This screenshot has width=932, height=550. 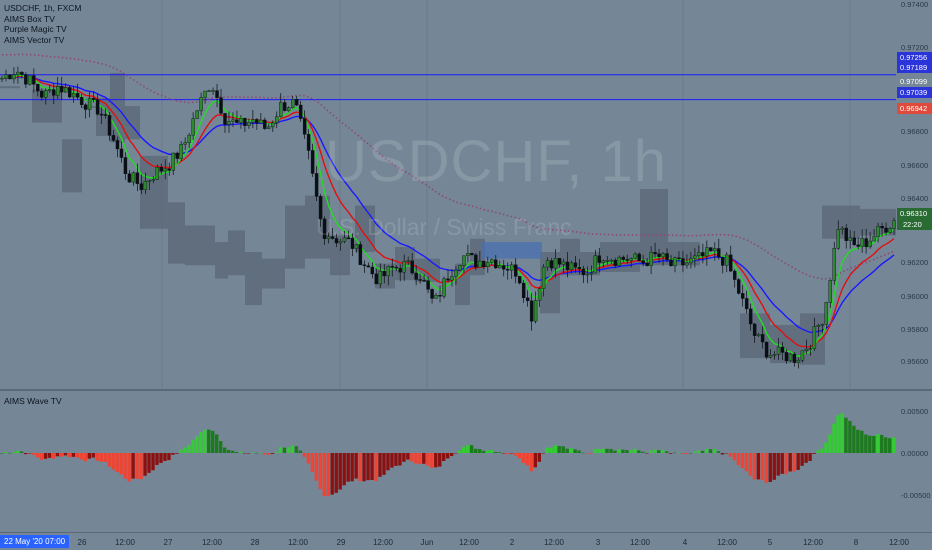 I want to click on symbol-watermark: USDCHF, 1h, so click(x=496, y=161).